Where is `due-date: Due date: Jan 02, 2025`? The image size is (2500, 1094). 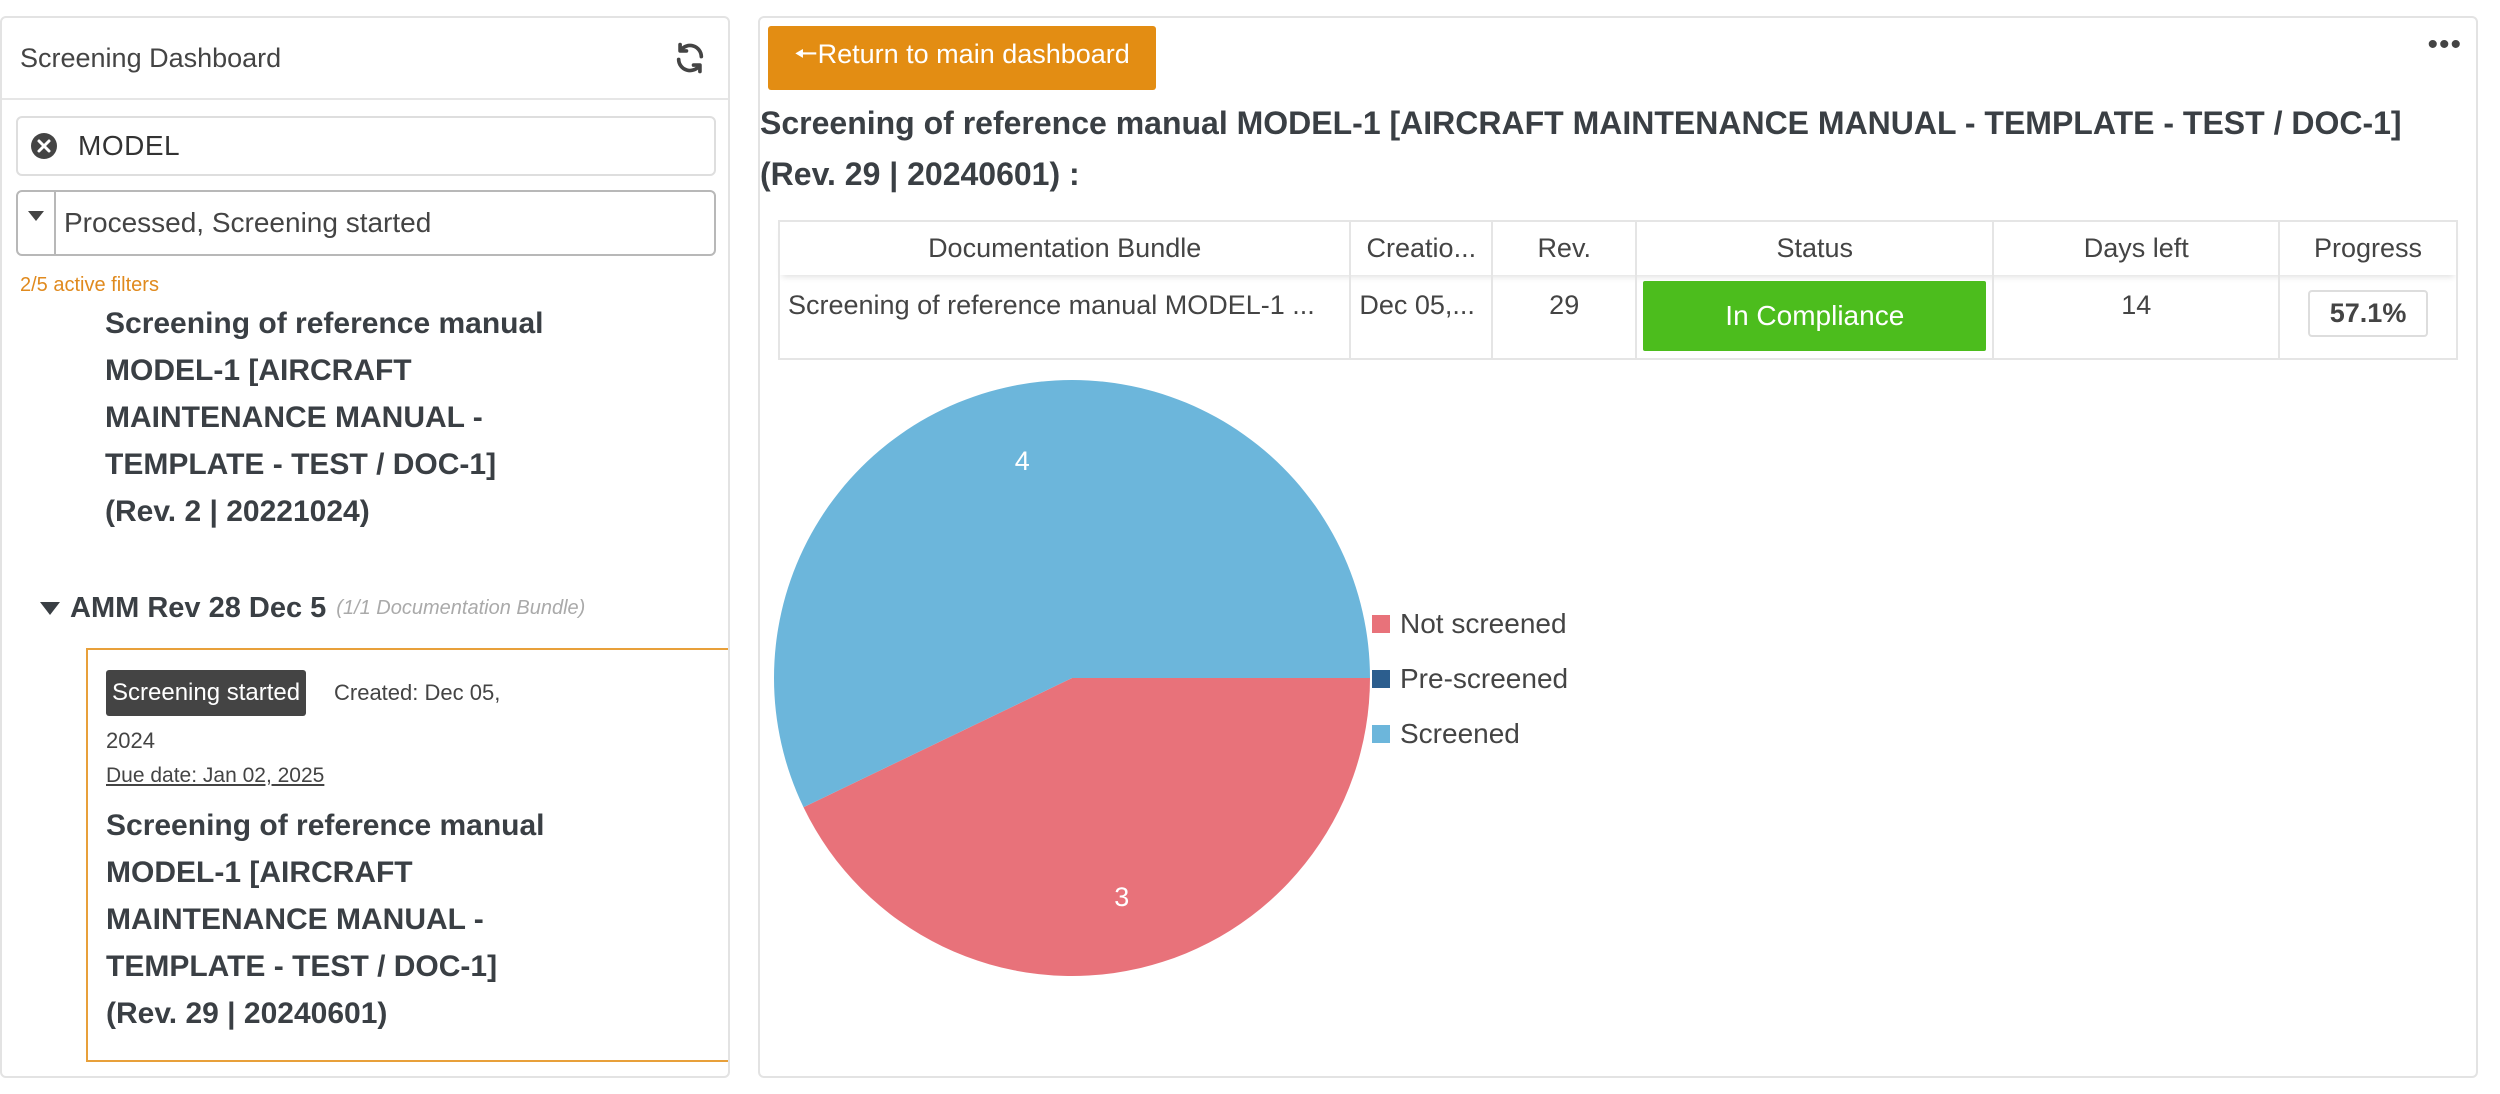
due-date: Due date: Jan 02, 2025 is located at coordinates (215, 775).